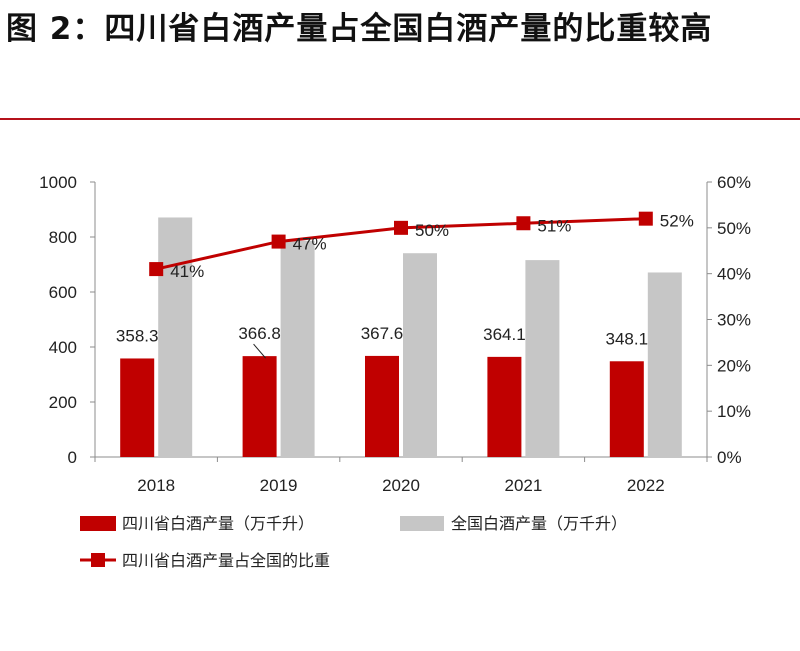 This screenshot has width=800, height=651. What do you see at coordinates (310, 244) in the screenshot?
I see `share-data-label: 47%` at bounding box center [310, 244].